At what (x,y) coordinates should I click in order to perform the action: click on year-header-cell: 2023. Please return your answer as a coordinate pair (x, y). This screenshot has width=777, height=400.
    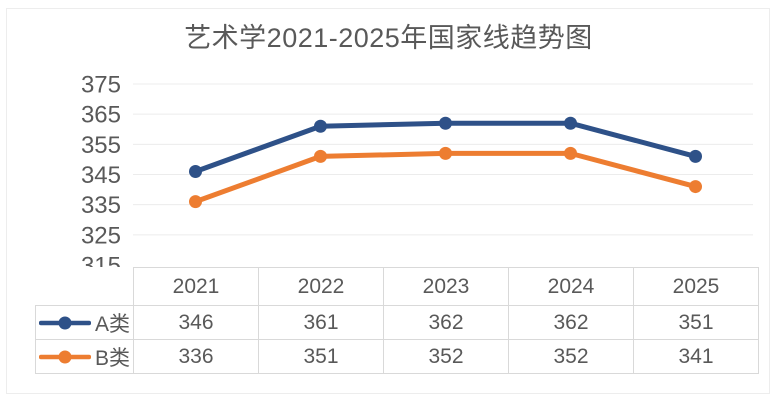
    Looking at the image, I should click on (446, 286).